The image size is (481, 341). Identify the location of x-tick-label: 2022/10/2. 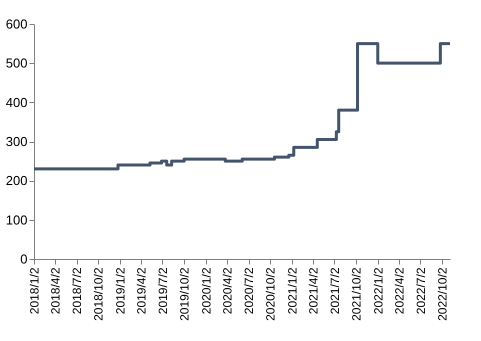
(443, 294).